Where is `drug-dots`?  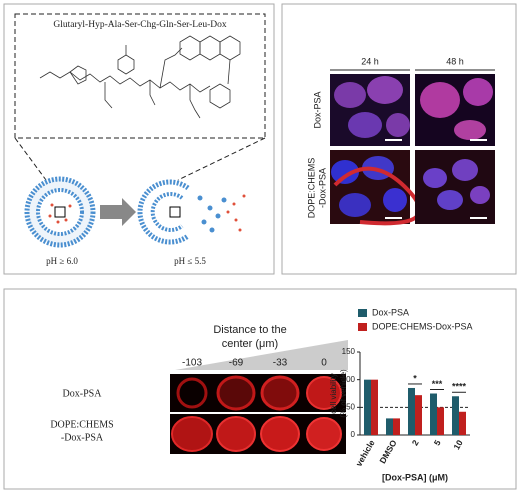
drug-dots is located at coordinates (60, 213).